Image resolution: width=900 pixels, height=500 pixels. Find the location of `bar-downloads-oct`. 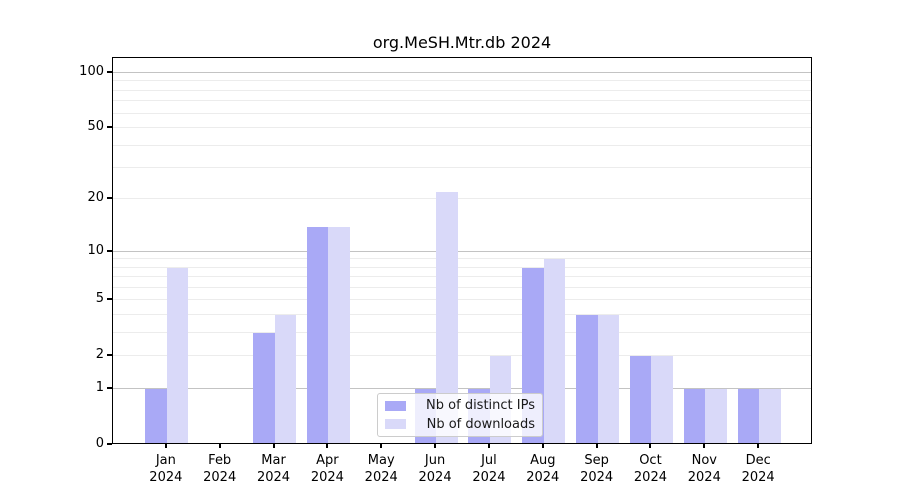

bar-downloads-oct is located at coordinates (662, 399).